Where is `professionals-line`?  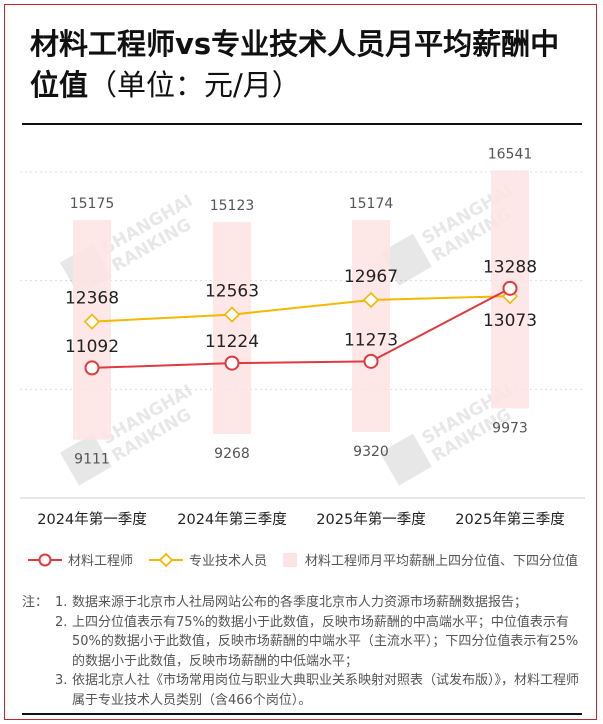
professionals-line is located at coordinates (301, 309).